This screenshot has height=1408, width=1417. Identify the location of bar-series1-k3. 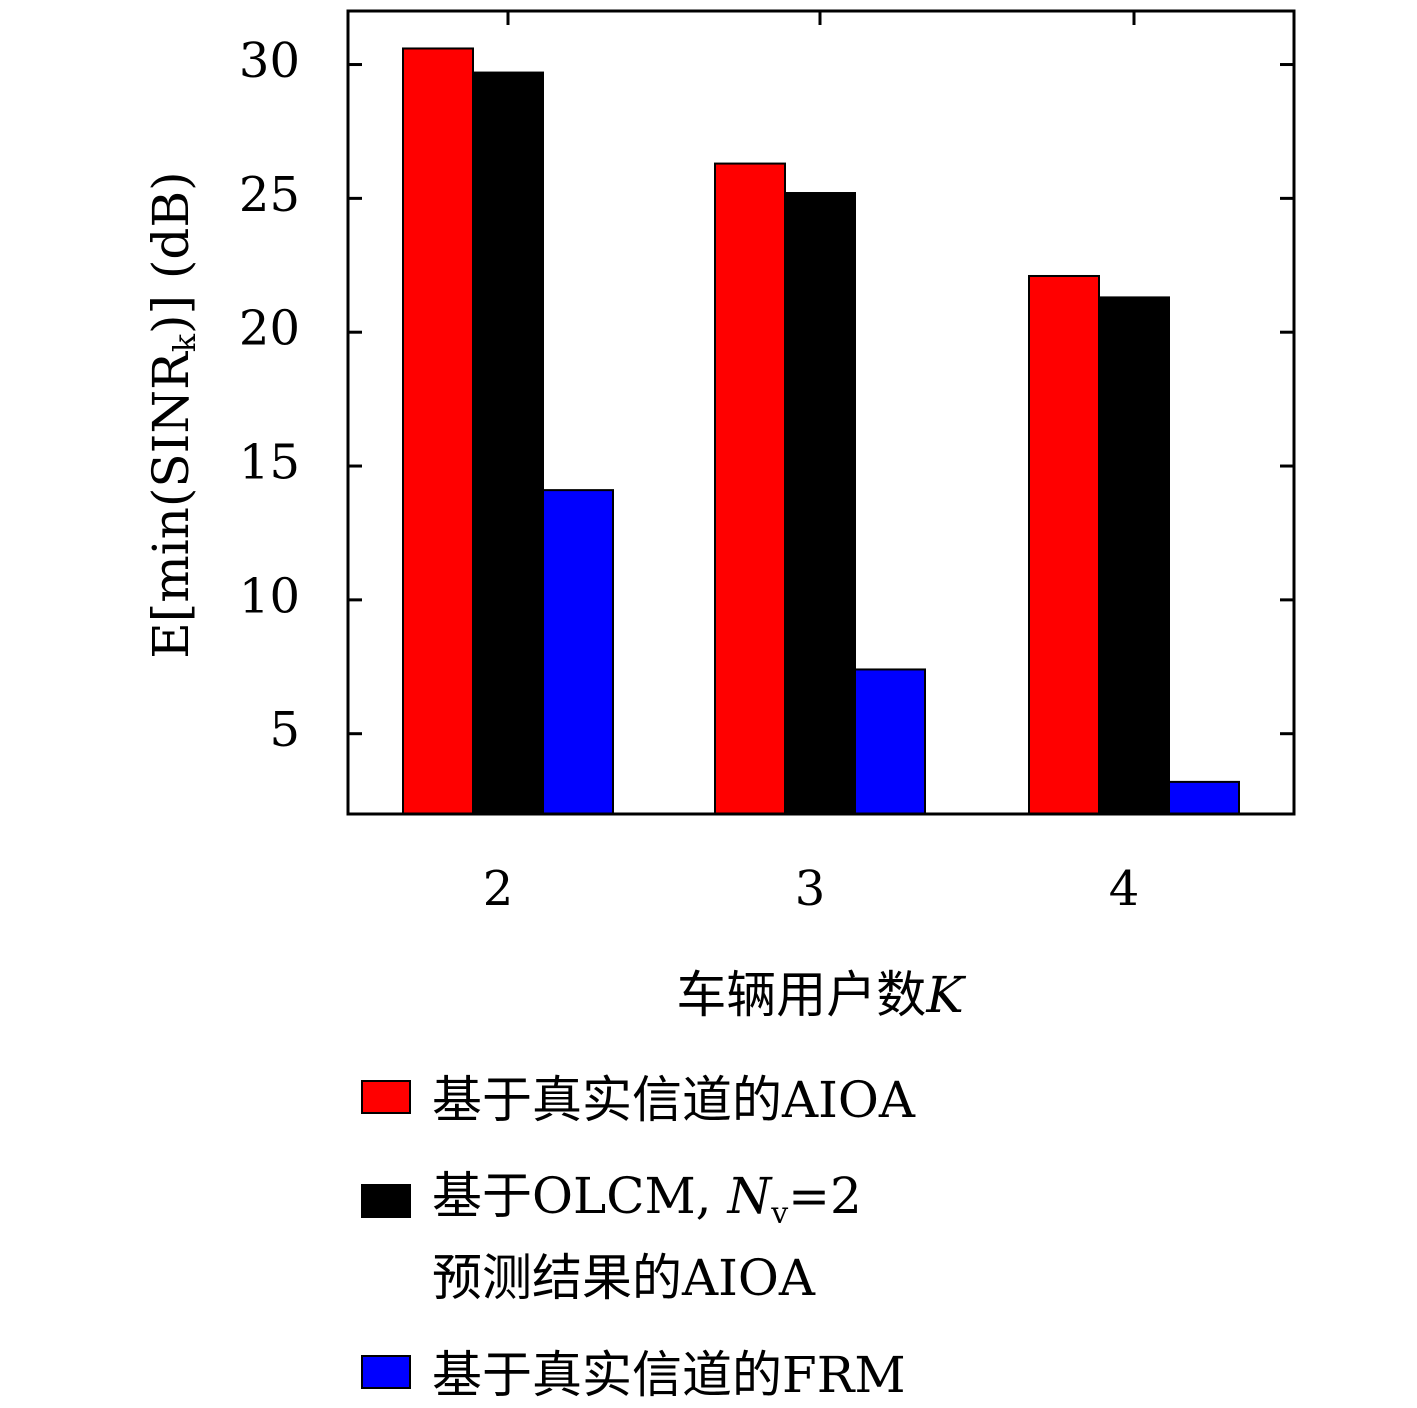
(750, 488).